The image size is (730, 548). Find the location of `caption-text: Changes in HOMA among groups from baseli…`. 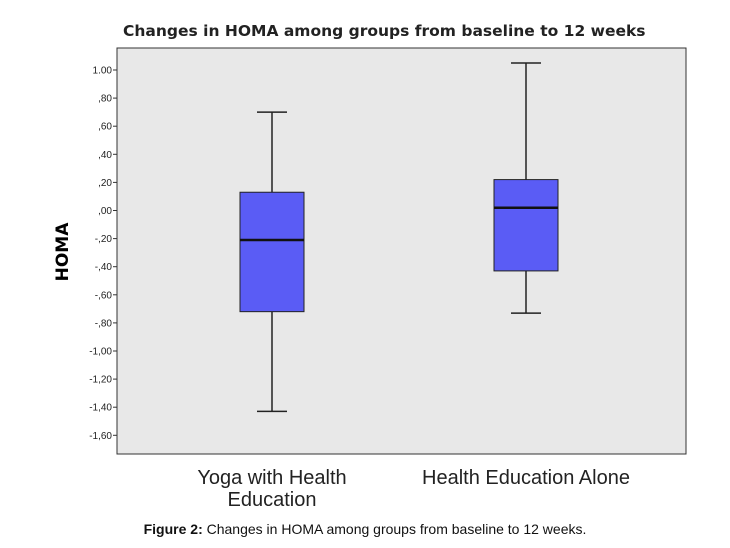

caption-text: Changes in HOMA among groups from baseli… is located at coordinates (394, 529).